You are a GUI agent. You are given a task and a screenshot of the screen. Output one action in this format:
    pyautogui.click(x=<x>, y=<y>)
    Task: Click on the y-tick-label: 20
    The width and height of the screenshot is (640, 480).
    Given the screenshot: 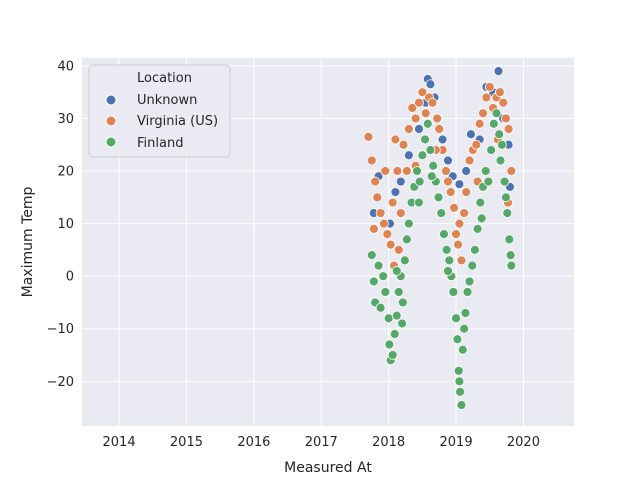 What is the action you would take?
    pyautogui.click(x=65, y=172)
    